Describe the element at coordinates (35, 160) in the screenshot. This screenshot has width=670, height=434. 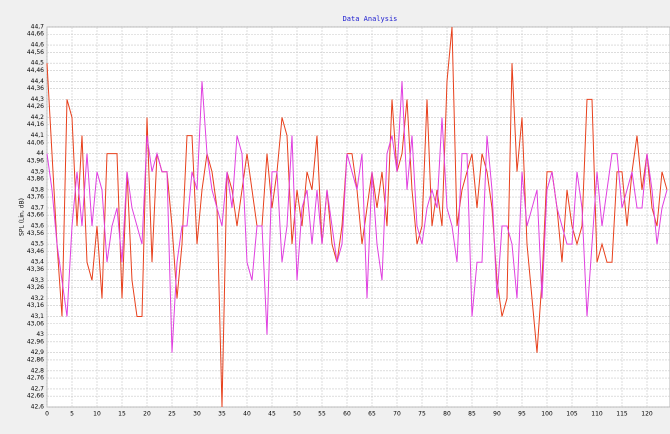
I see `y-tick-label: 43,96` at that location.